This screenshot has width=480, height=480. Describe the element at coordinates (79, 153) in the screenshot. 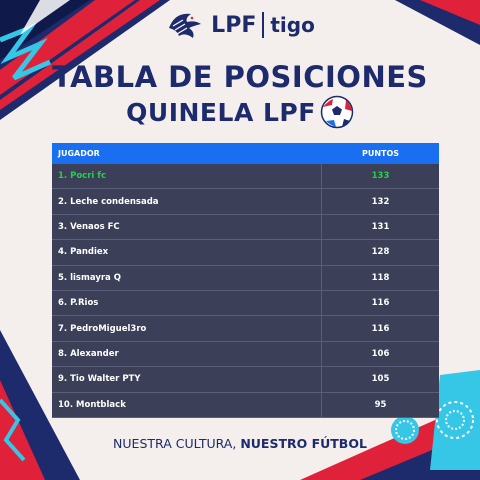

I see `header-jugador: JUGADOR` at that location.